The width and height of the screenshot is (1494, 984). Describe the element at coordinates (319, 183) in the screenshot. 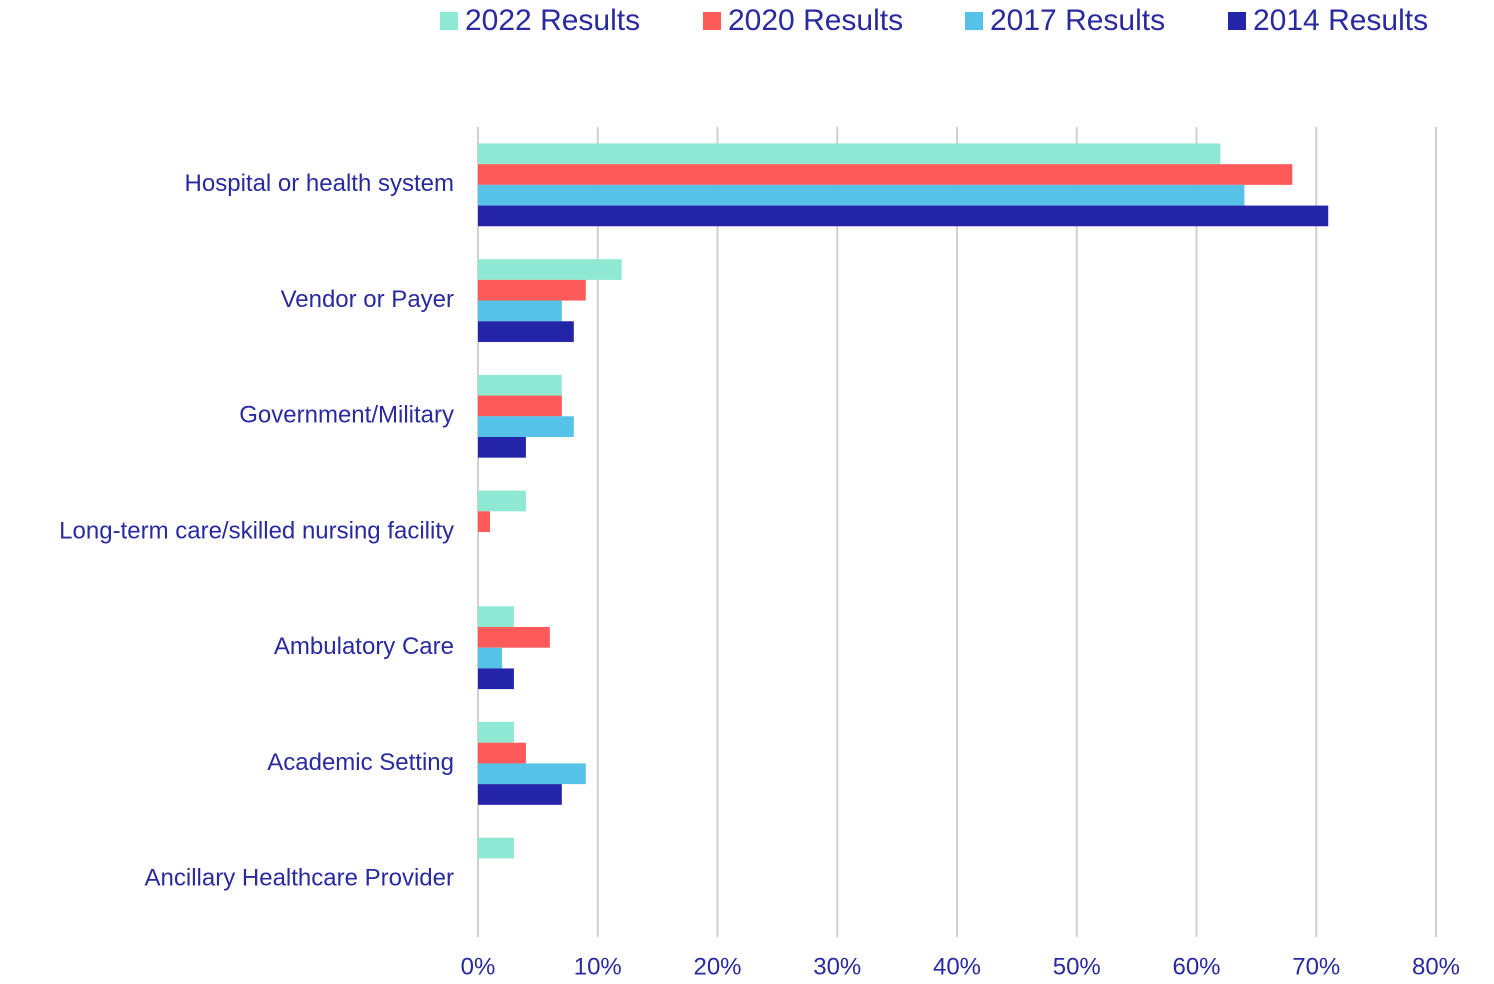

I see `y-tick-label: Hospital or health system` at that location.